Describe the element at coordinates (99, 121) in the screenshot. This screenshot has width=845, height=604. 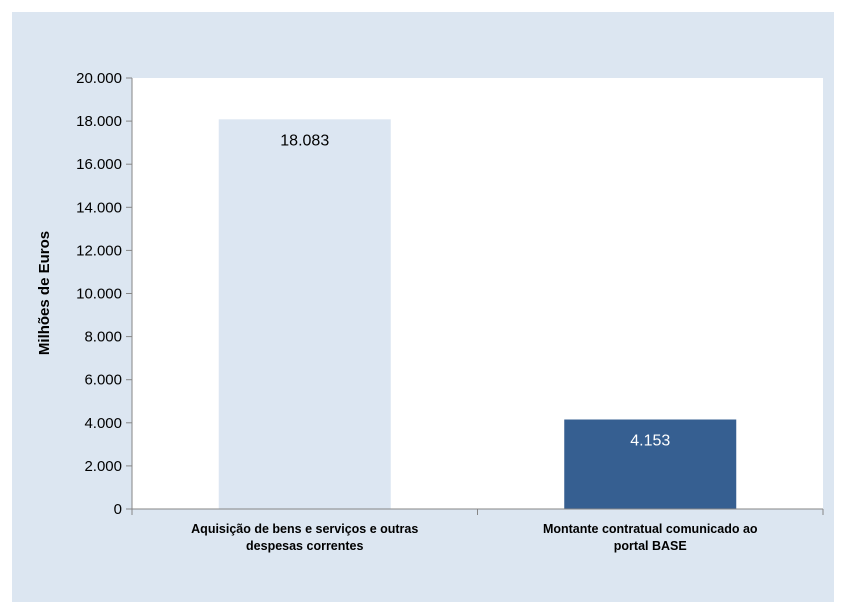
I see `y-tick-label: 18.000` at that location.